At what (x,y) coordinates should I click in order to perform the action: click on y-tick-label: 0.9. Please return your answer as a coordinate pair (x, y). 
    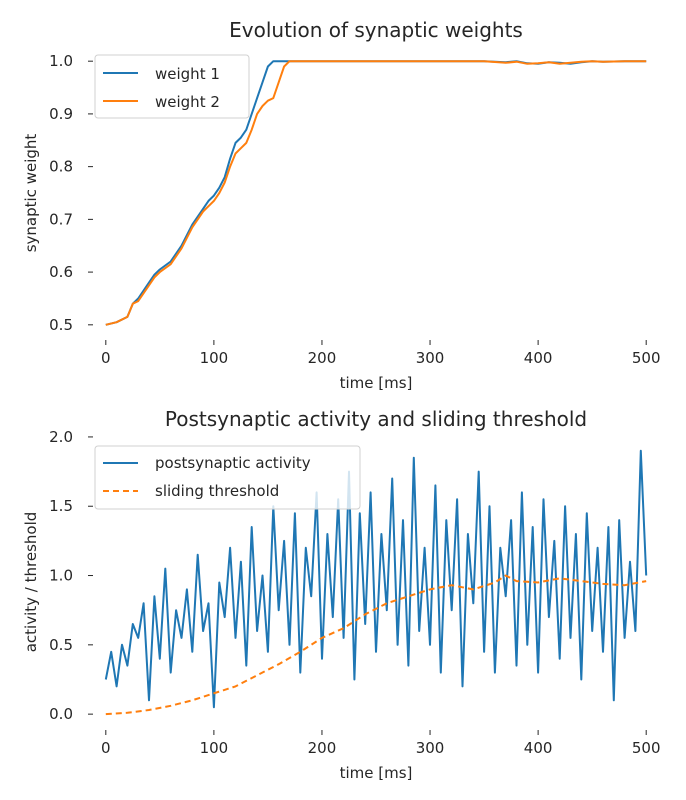
    Looking at the image, I should click on (61, 114).